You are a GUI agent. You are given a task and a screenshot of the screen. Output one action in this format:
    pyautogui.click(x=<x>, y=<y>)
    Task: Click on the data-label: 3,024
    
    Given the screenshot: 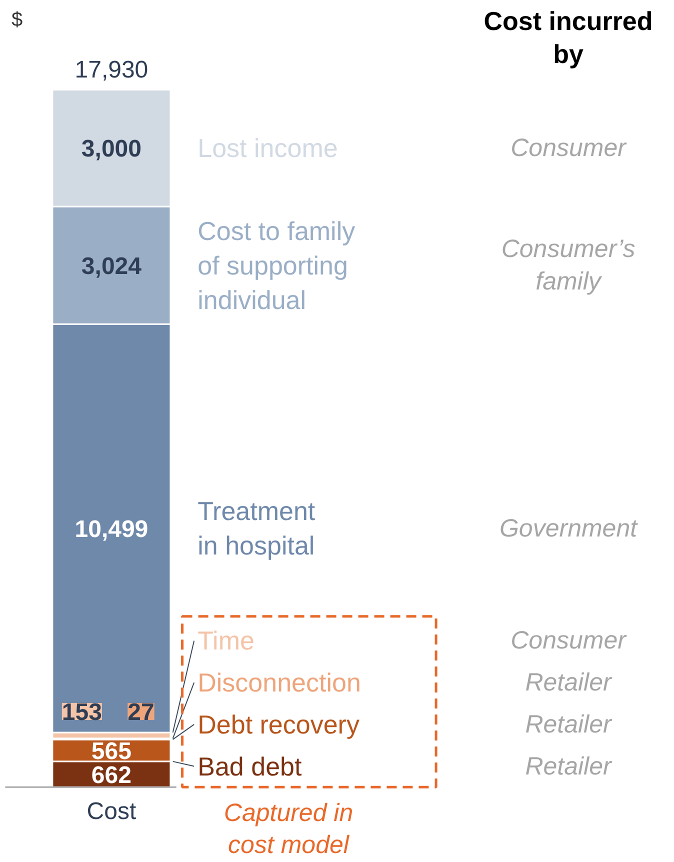 What is the action you would take?
    pyautogui.click(x=111, y=266)
    